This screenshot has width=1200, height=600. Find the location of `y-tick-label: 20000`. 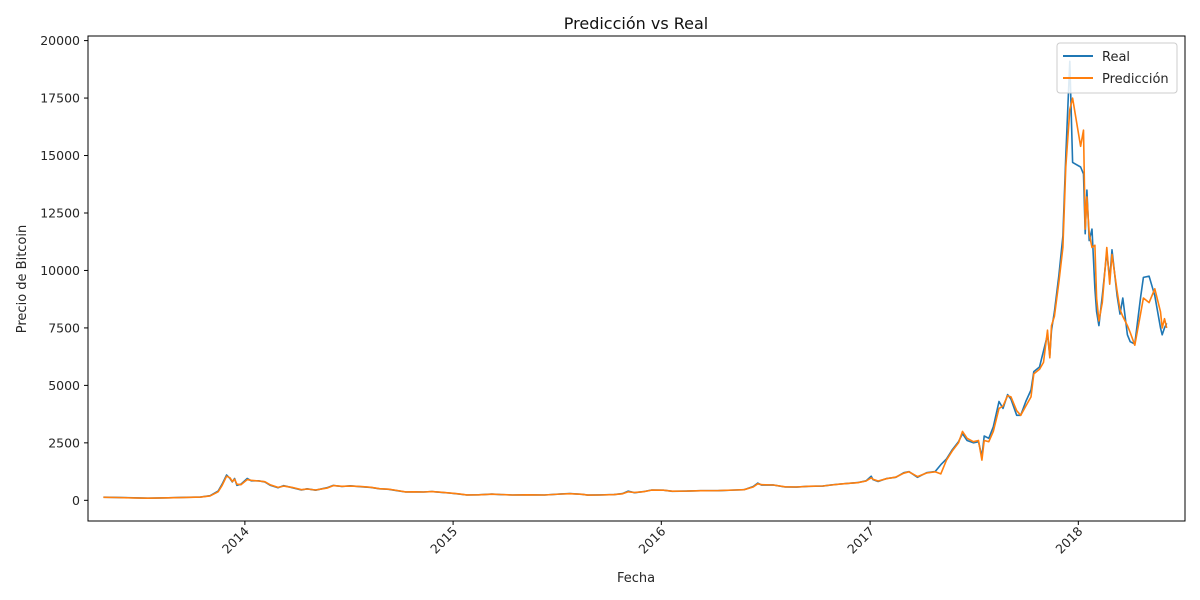

y-tick-label: 20000 is located at coordinates (60, 40).